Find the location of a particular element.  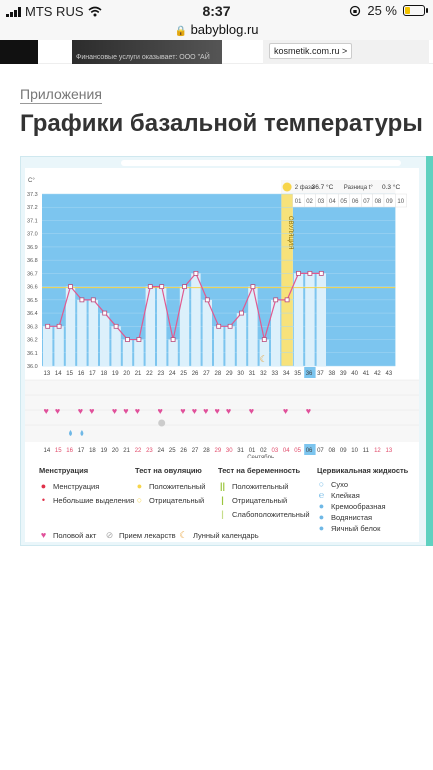

date-label: 06 is located at coordinates (309, 451).